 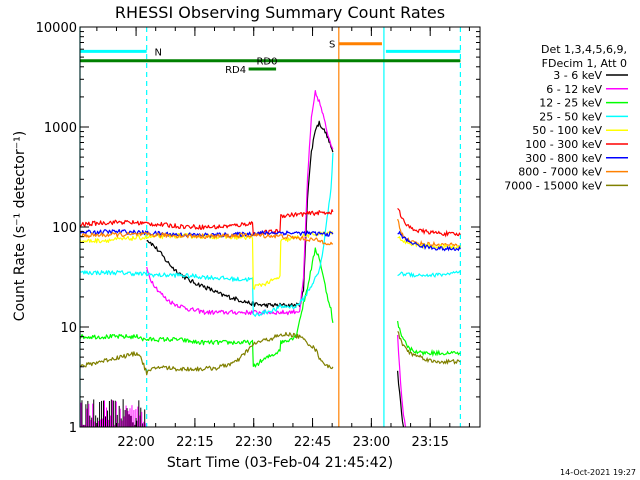 I want to click on legend-label: 12 - 25 keV, so click(x=570, y=103).